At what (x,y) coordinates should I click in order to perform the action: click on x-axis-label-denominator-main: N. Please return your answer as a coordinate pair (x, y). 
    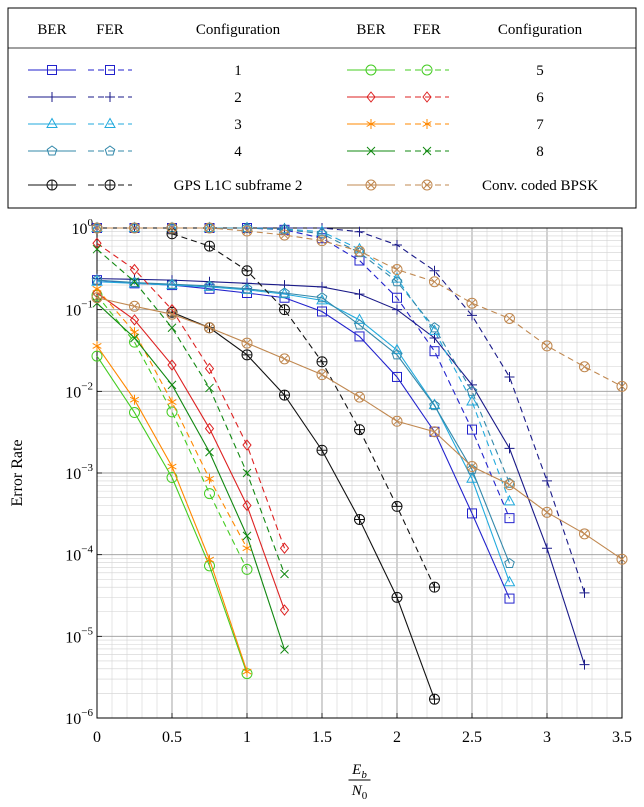
    Looking at the image, I should click on (357, 791).